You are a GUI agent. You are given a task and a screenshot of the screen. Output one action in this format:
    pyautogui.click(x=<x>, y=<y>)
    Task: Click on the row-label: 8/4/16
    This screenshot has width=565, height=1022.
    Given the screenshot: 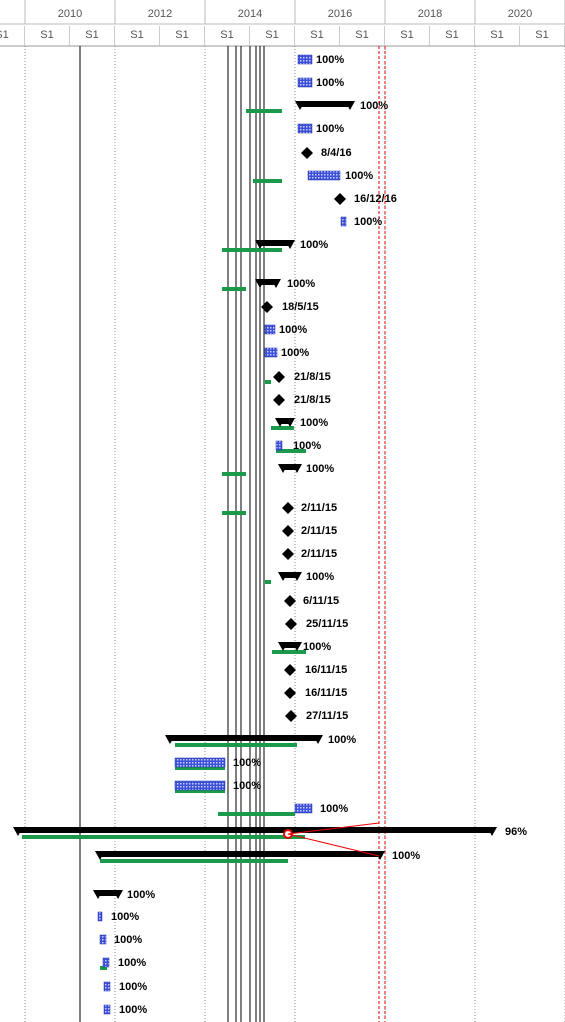 What is the action you would take?
    pyautogui.click(x=336, y=153)
    